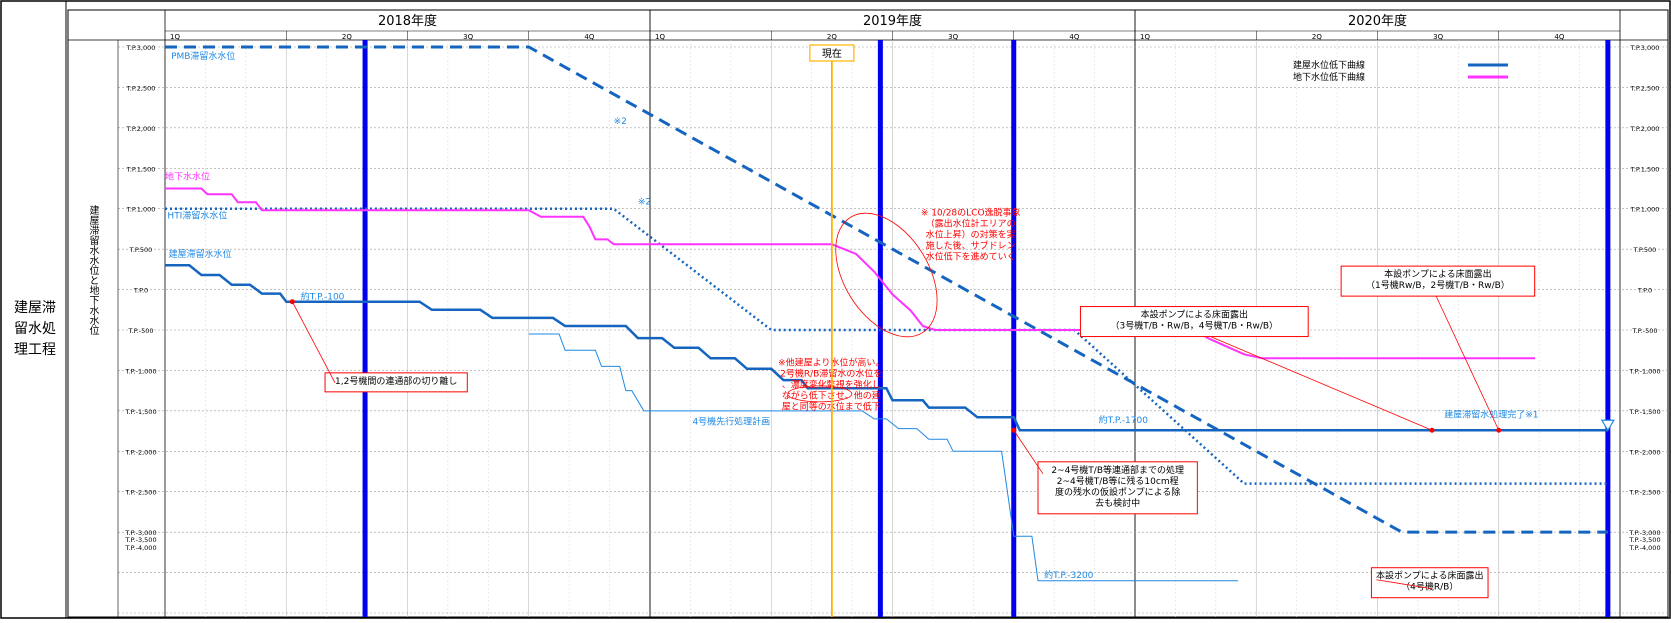 The height and width of the screenshot is (623, 1671). Describe the element at coordinates (347, 37) in the screenshot. I see `quarter-label-0-1: 2Q` at that location.